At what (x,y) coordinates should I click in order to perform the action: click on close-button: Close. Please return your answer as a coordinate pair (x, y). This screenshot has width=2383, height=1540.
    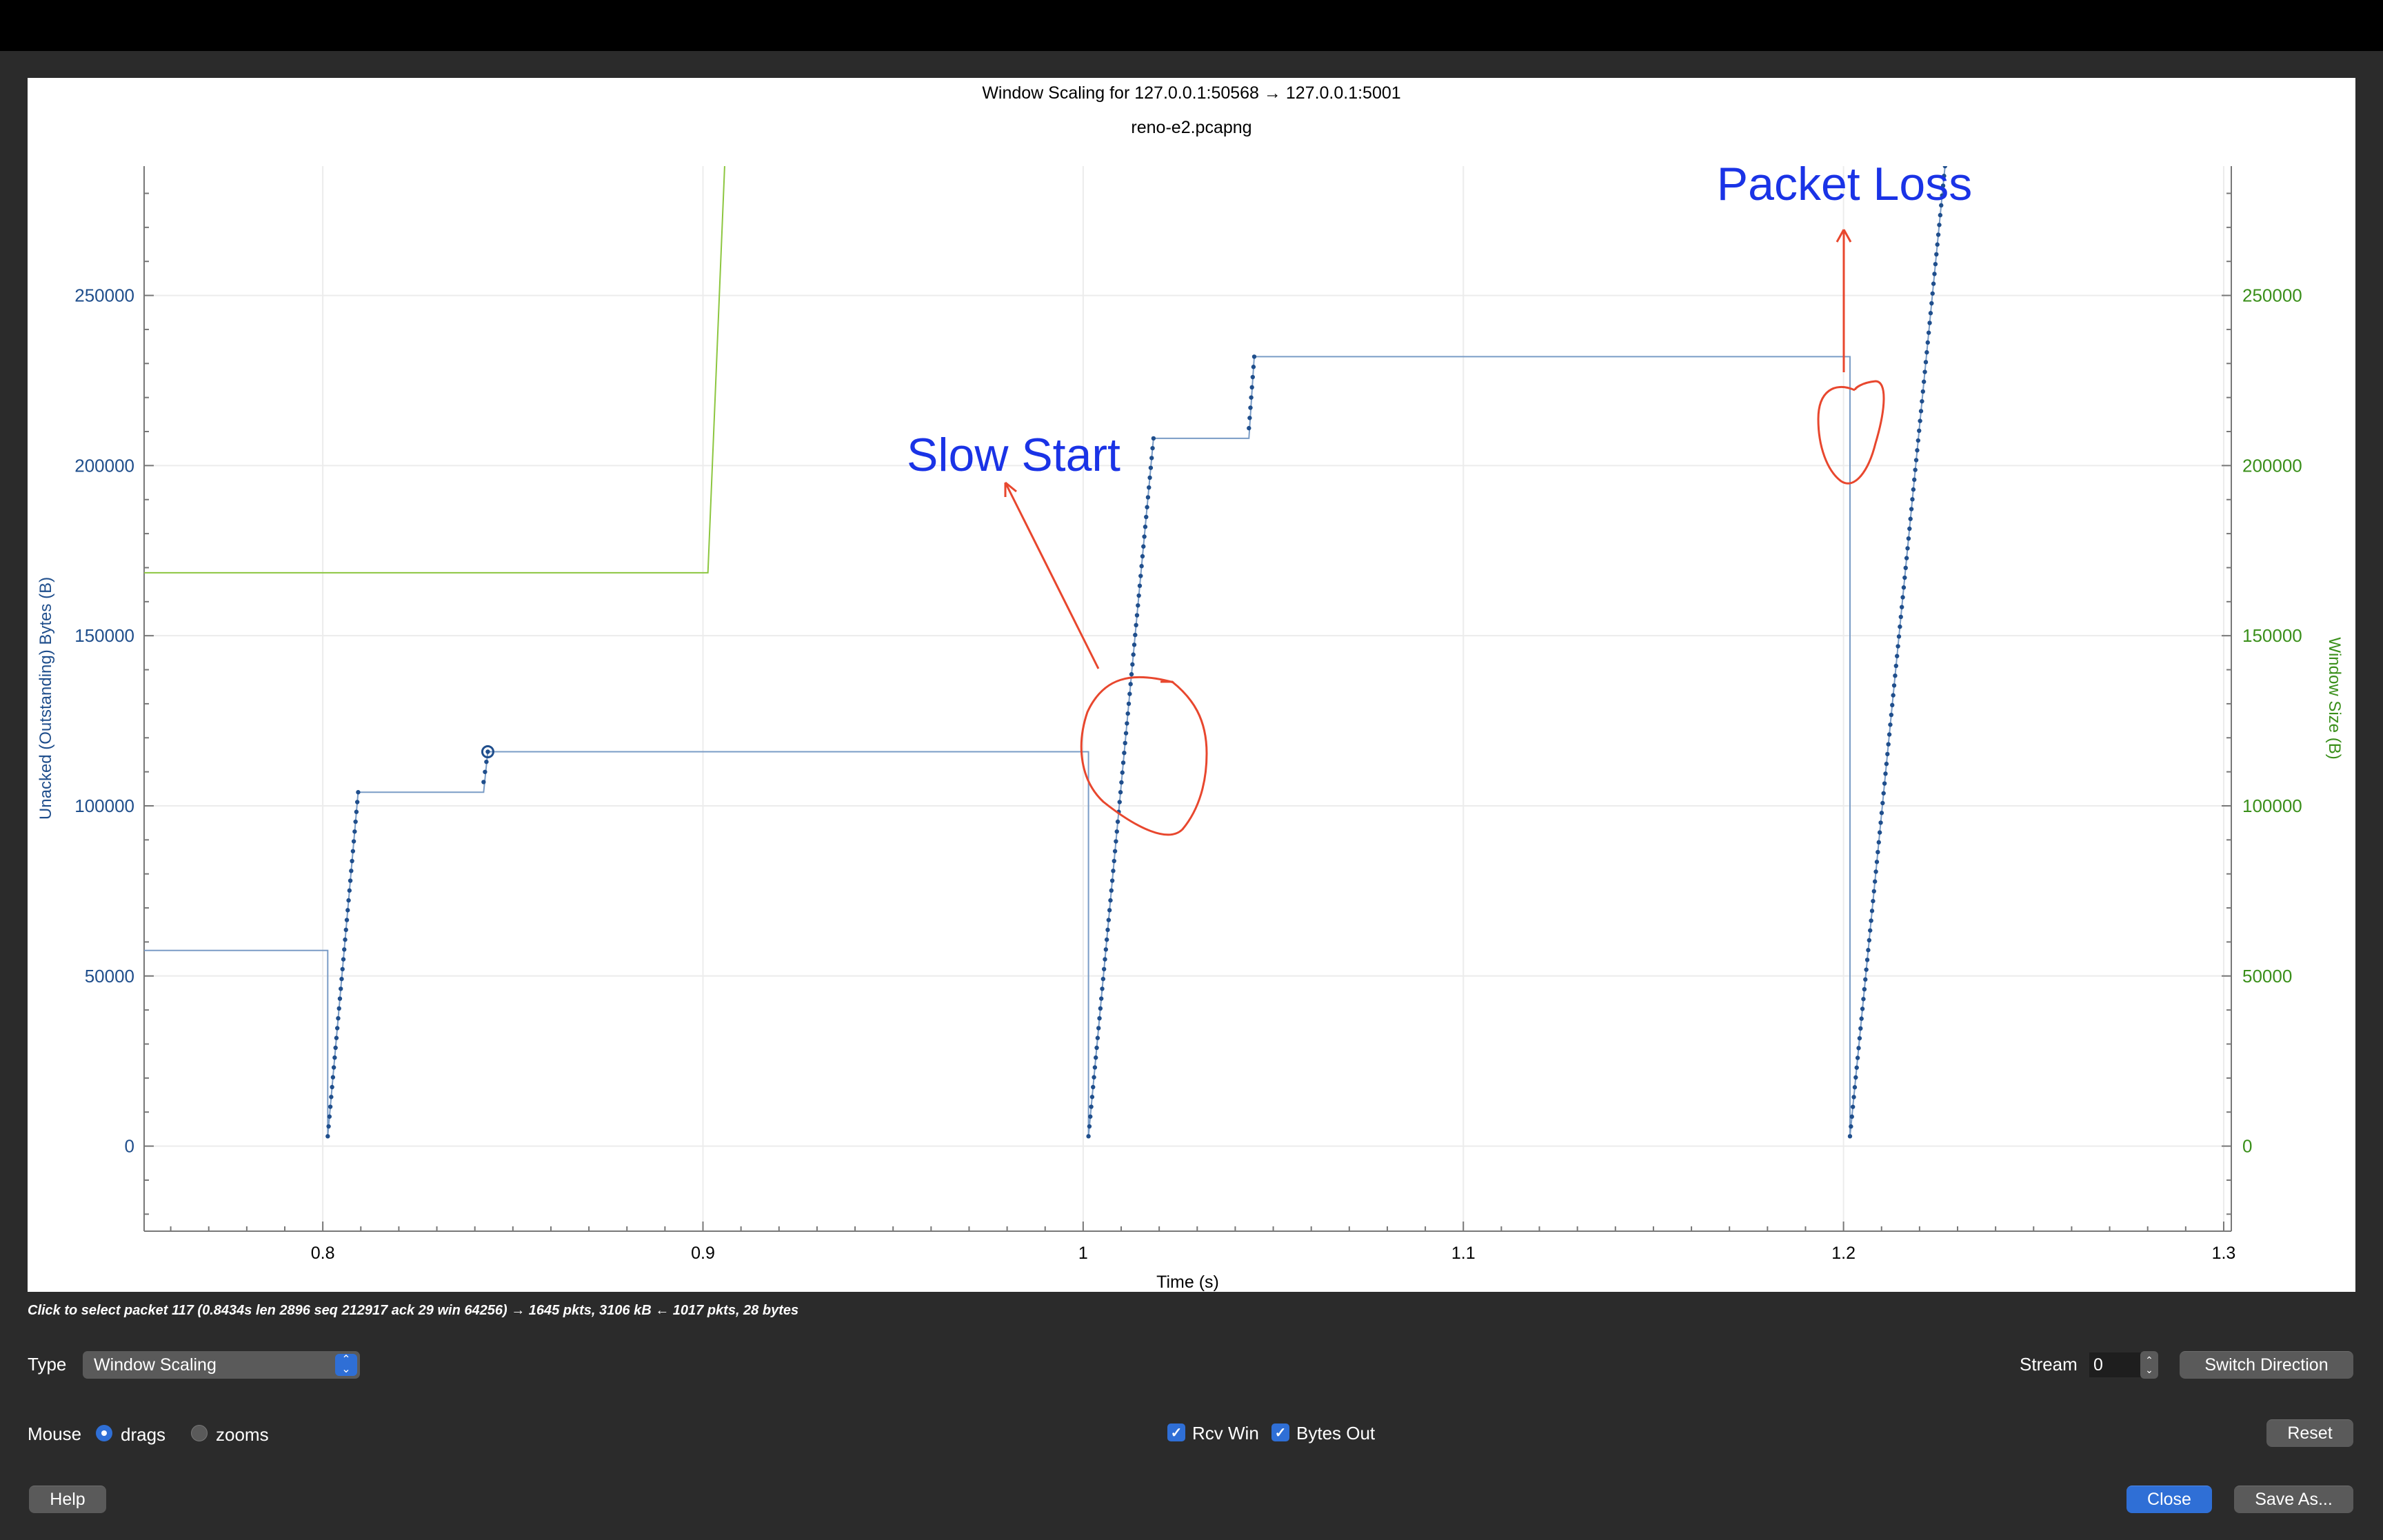
    Looking at the image, I should click on (2169, 1499).